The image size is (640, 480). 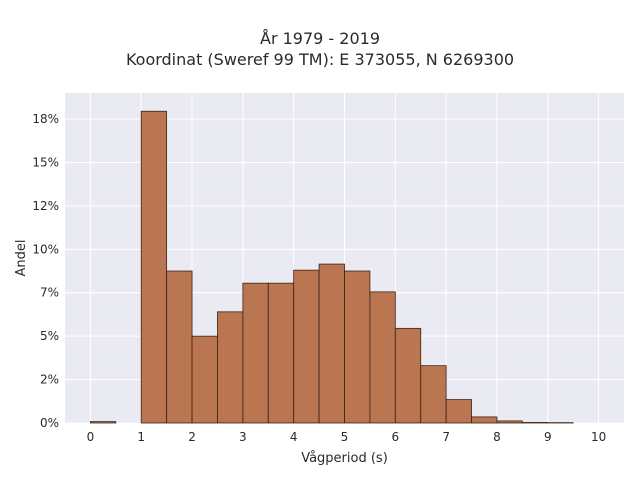 I want to click on y-tick-label: 2%, so click(x=49, y=380).